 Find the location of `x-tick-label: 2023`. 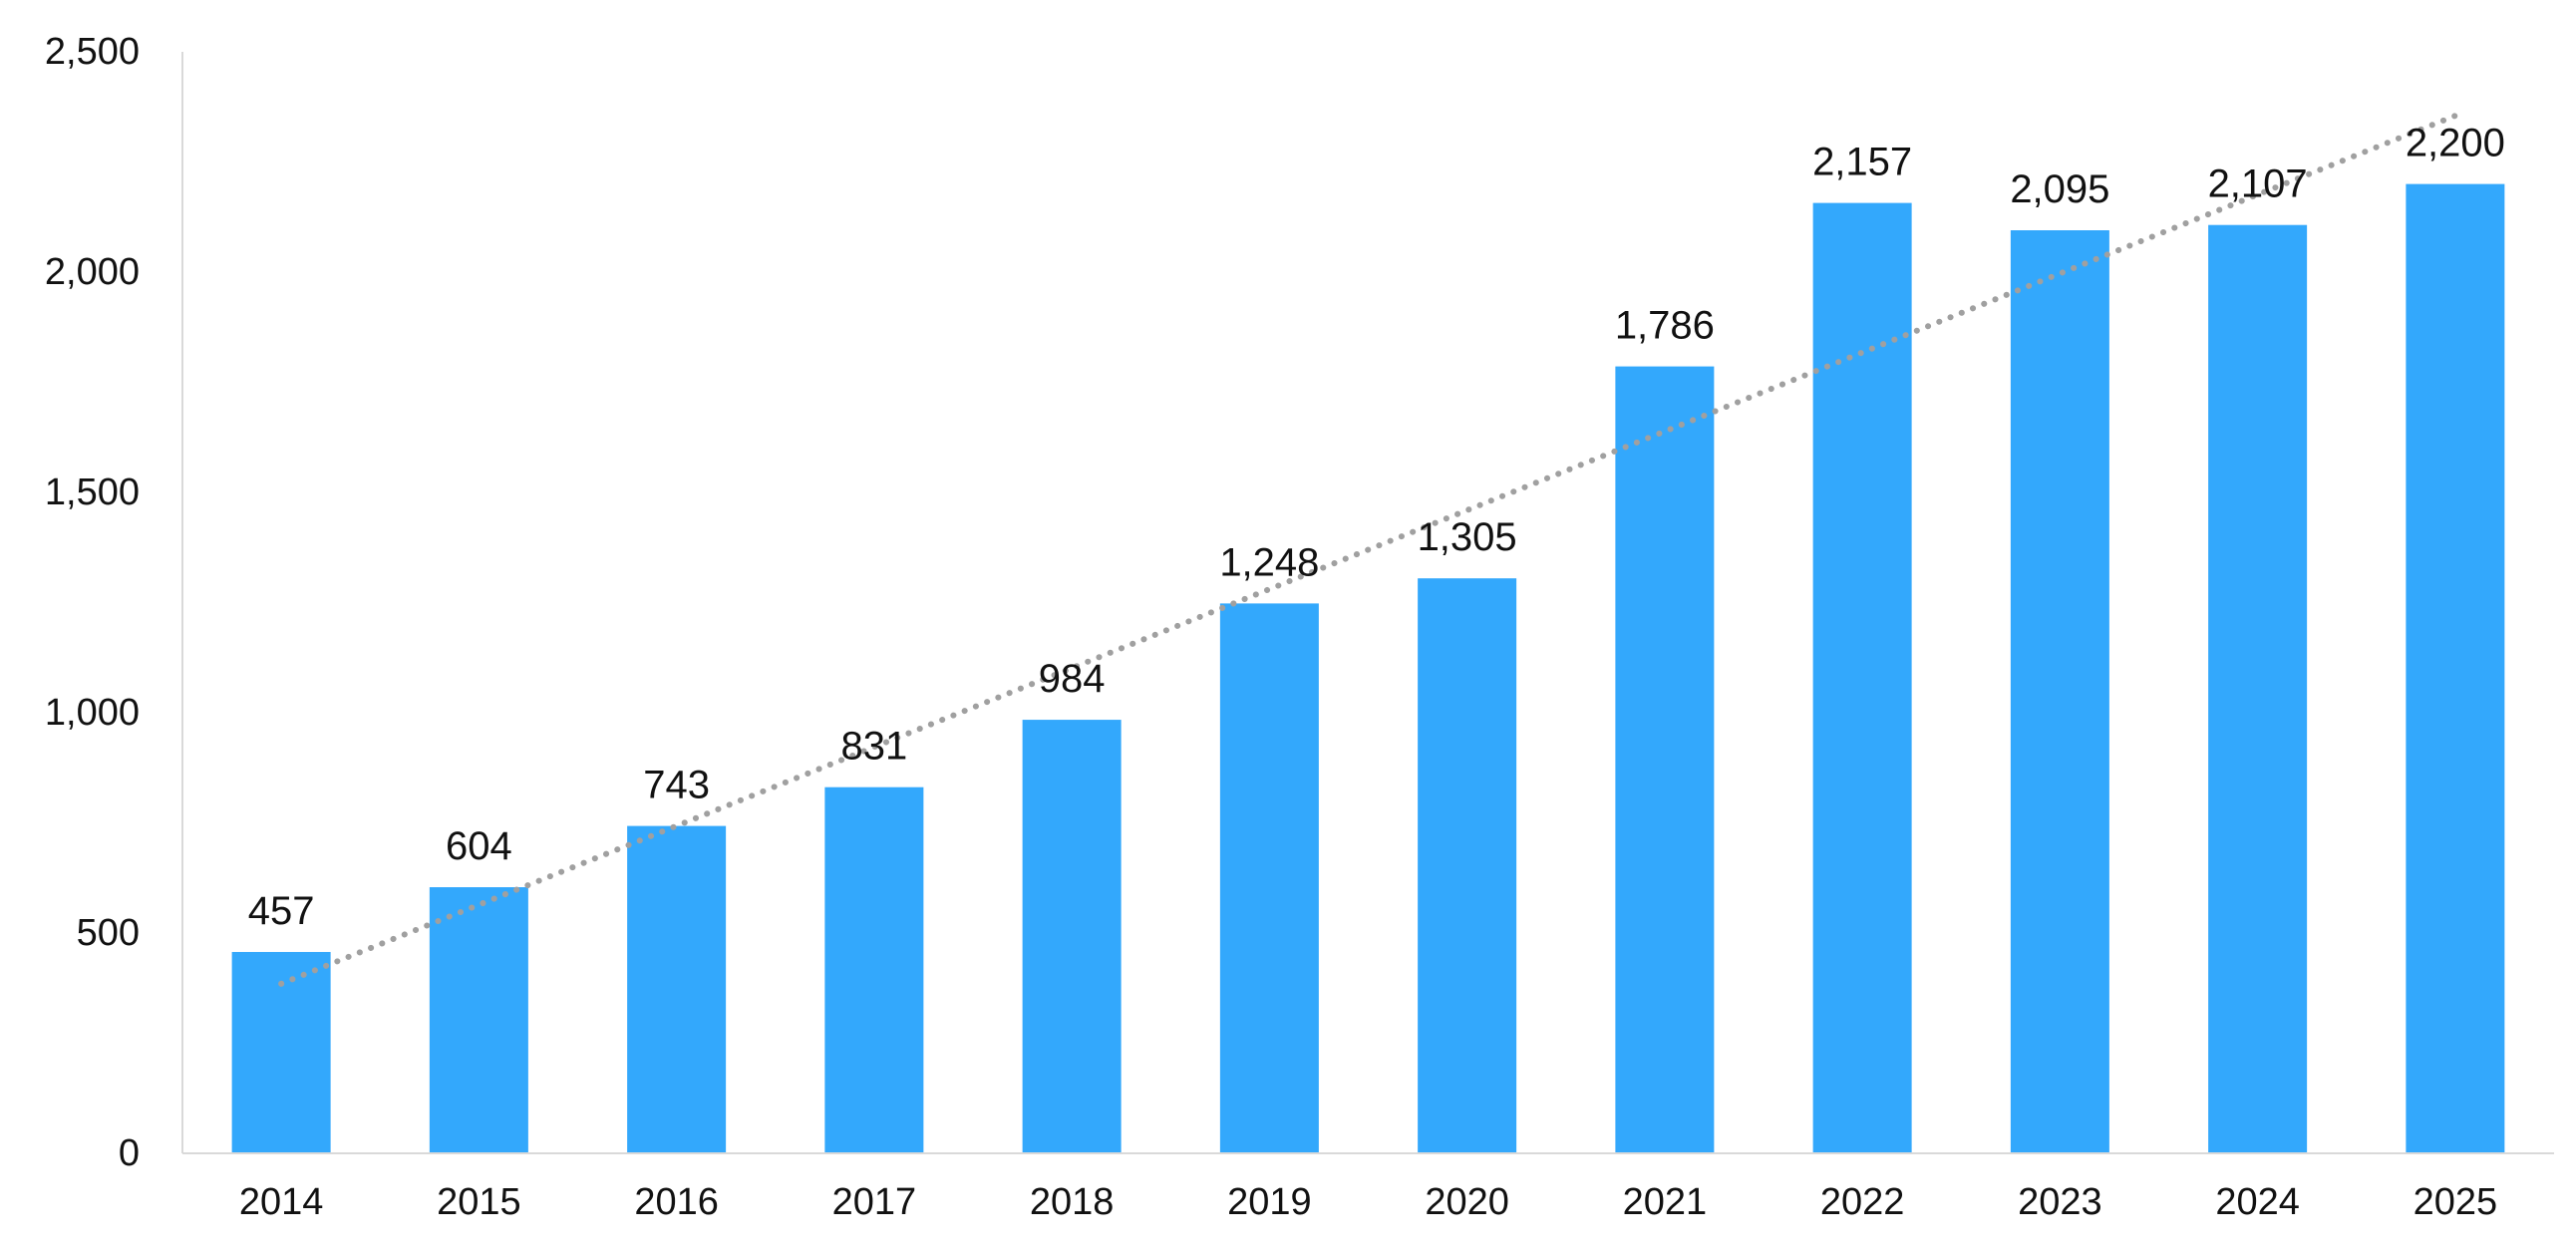

x-tick-label: 2023 is located at coordinates (2060, 1202).